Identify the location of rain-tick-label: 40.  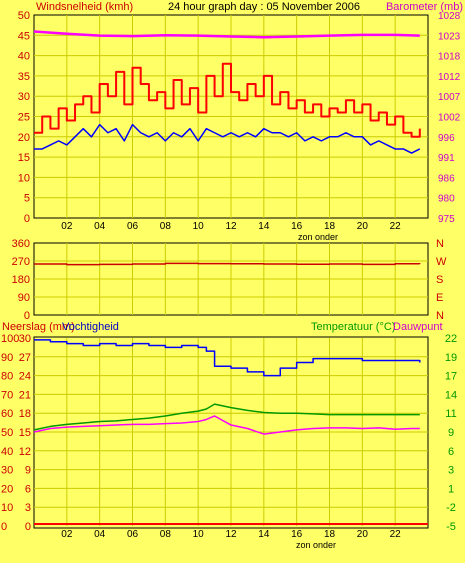
(7, 452).